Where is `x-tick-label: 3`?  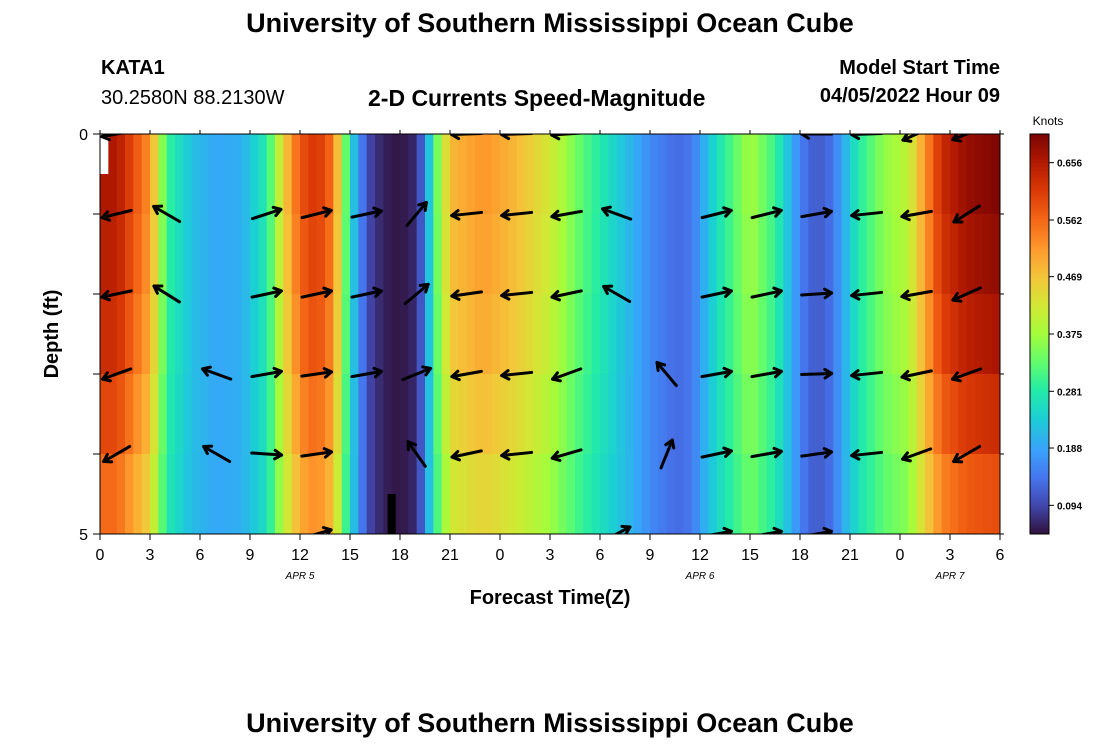 x-tick-label: 3 is located at coordinates (950, 555).